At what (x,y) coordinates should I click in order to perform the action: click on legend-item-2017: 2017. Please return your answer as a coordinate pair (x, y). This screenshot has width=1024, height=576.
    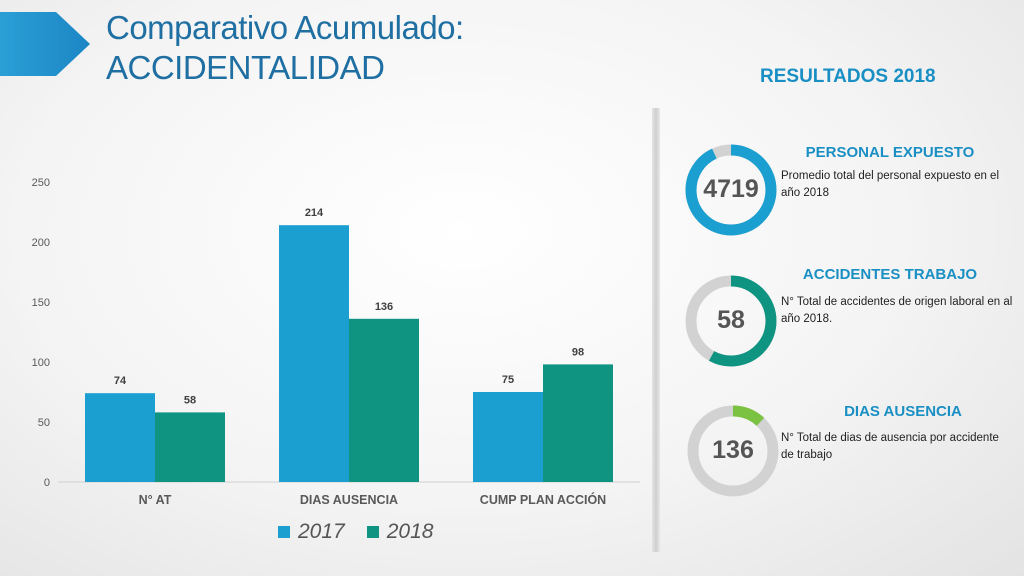
    Looking at the image, I should click on (311, 532).